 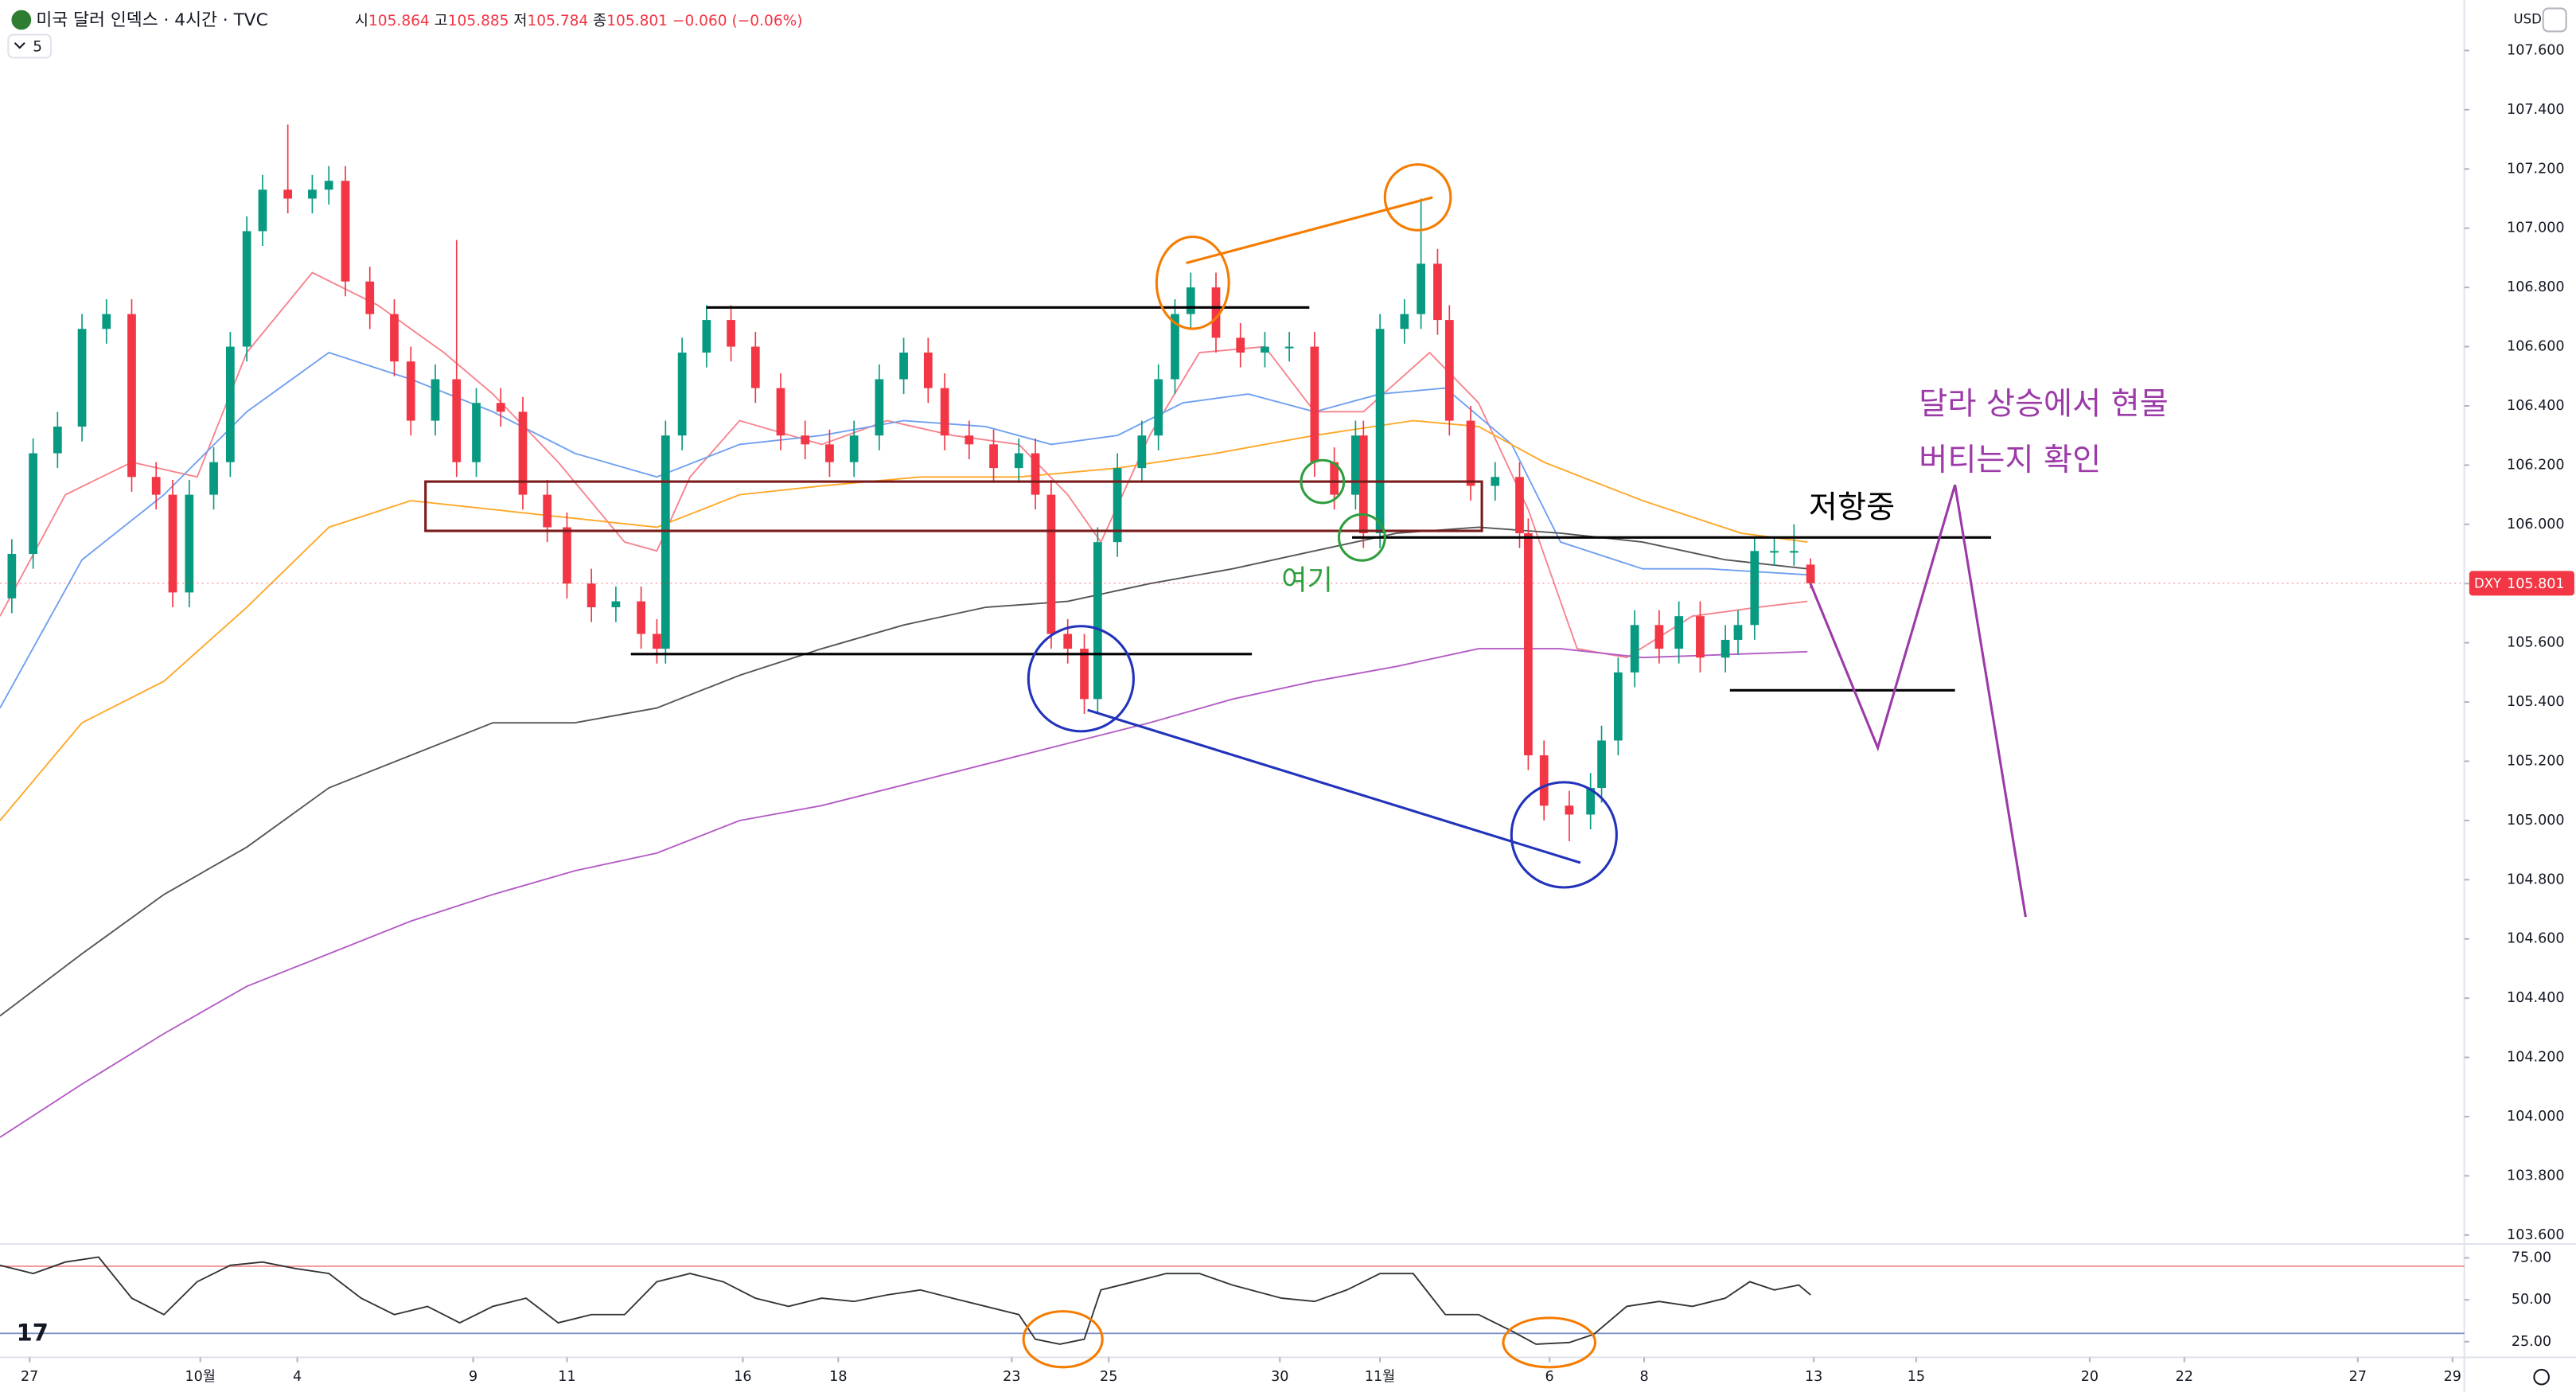 What do you see at coordinates (1918, 701) in the screenshot?
I see `projection-path` at bounding box center [1918, 701].